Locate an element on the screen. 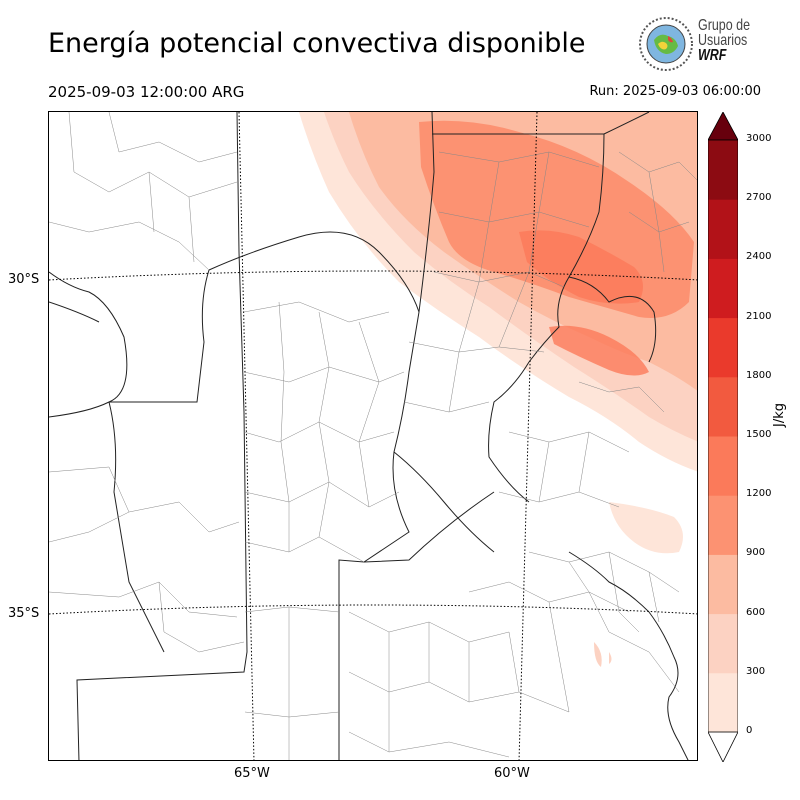 The image size is (800, 800). colorbar-tick-label: 900 is located at coordinates (756, 553).